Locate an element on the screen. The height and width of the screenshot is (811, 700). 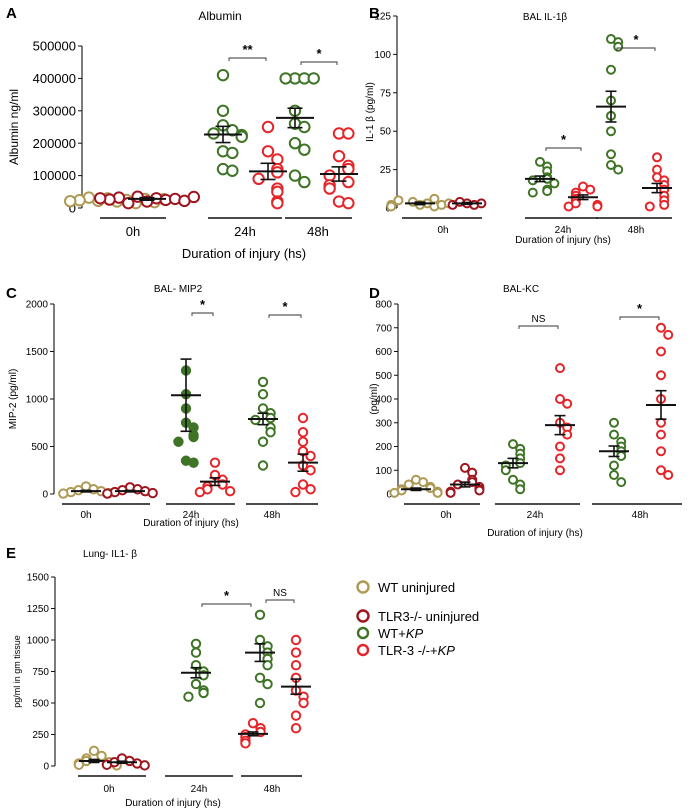
y-axis-label: MIP-2 (pg/ml) is located at coordinates (13, 399).